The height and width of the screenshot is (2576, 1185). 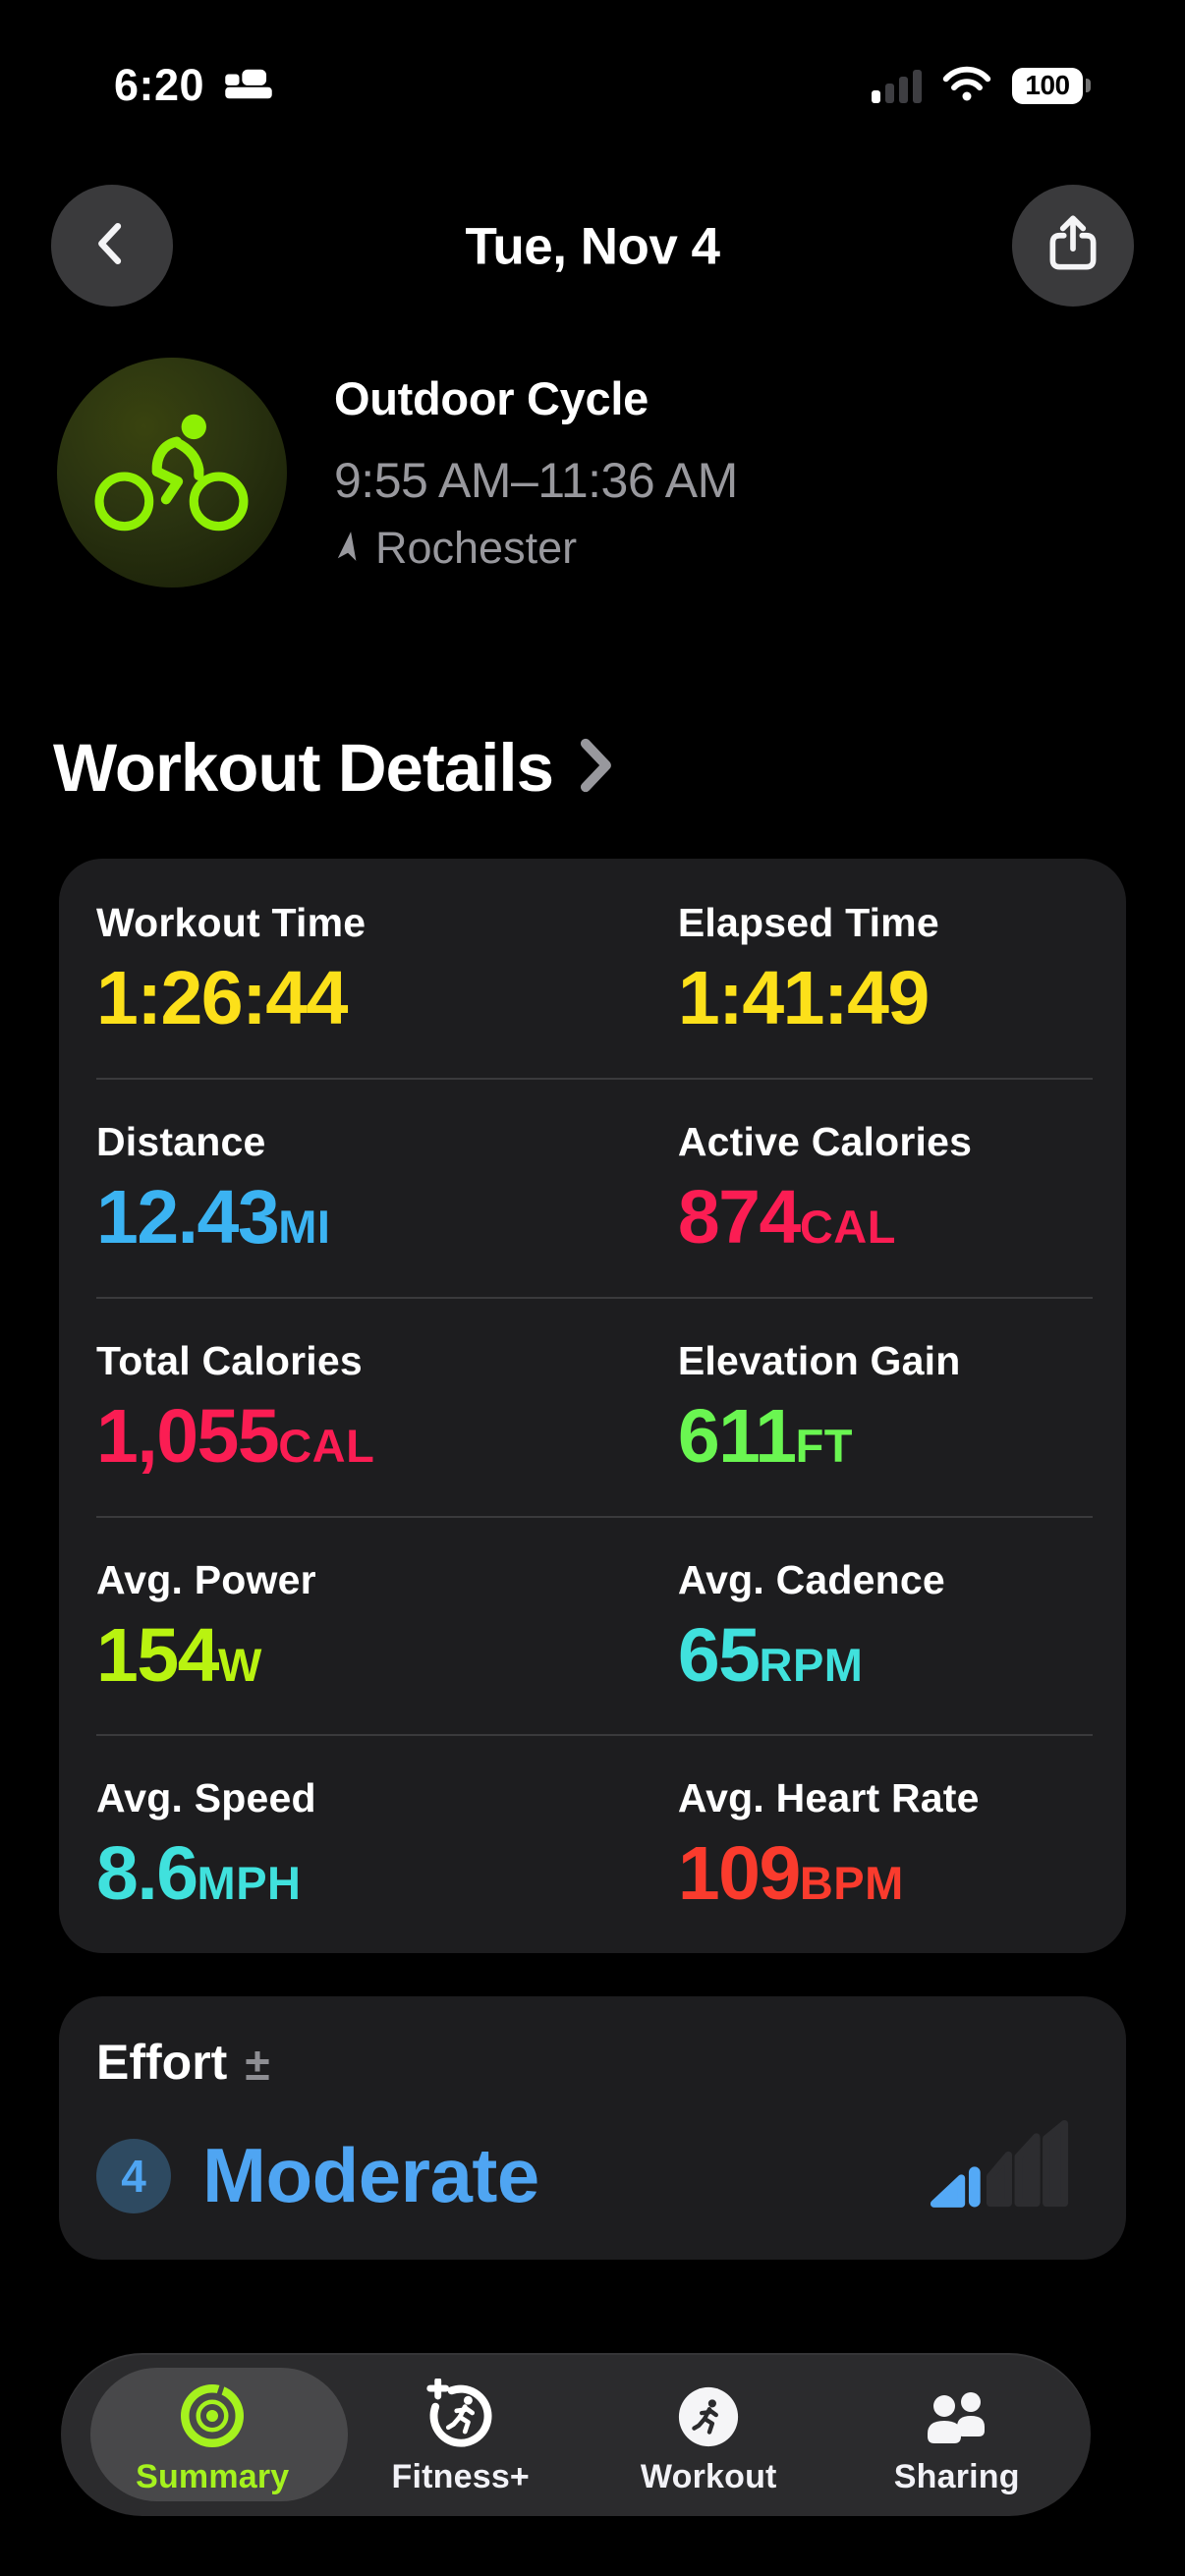 What do you see at coordinates (232, 970) in the screenshot?
I see `stat-workout-time: Workout Time 1:26:44` at bounding box center [232, 970].